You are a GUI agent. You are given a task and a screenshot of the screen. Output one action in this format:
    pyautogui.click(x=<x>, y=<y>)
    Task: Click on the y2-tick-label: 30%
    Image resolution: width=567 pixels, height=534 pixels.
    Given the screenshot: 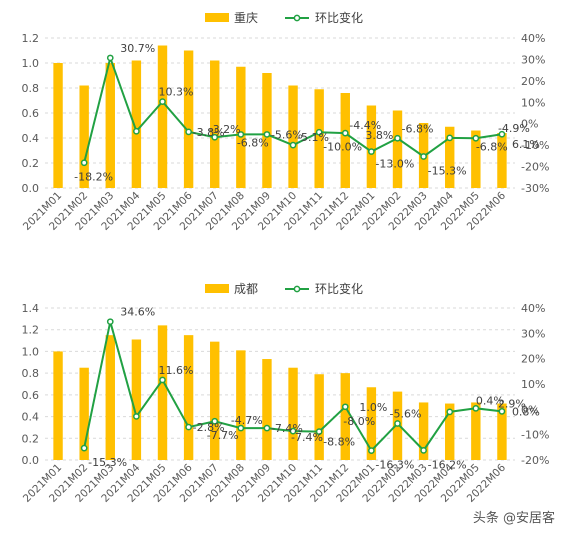 What is the action you would take?
    pyautogui.click(x=533, y=333)
    